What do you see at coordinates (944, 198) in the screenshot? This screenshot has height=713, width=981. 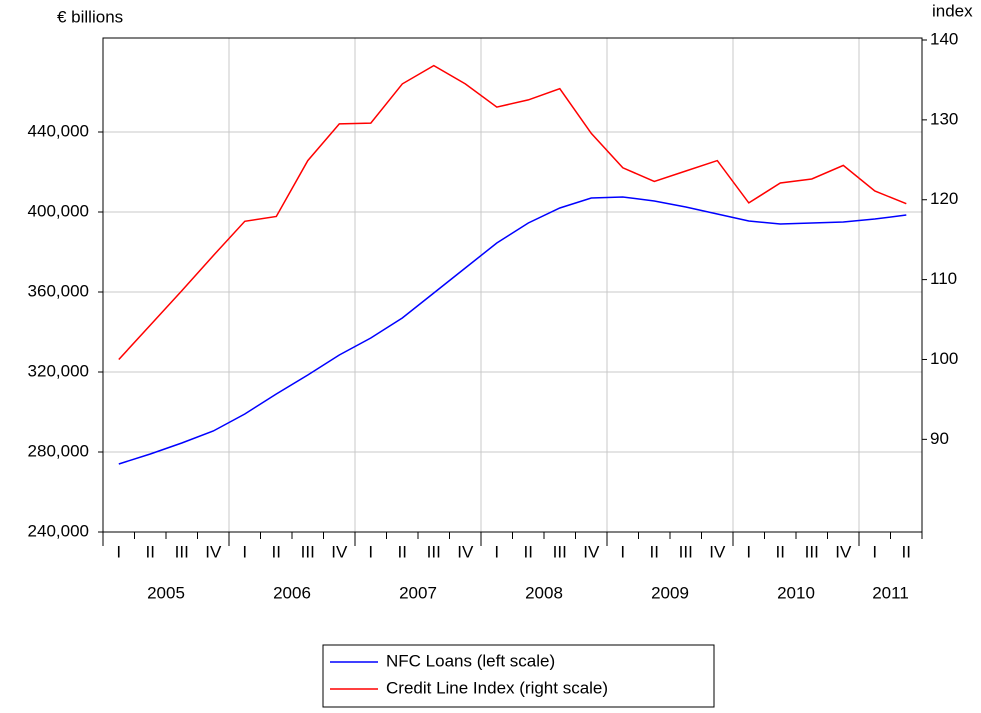 I see `y2-tick-label: 120` at bounding box center [944, 198].